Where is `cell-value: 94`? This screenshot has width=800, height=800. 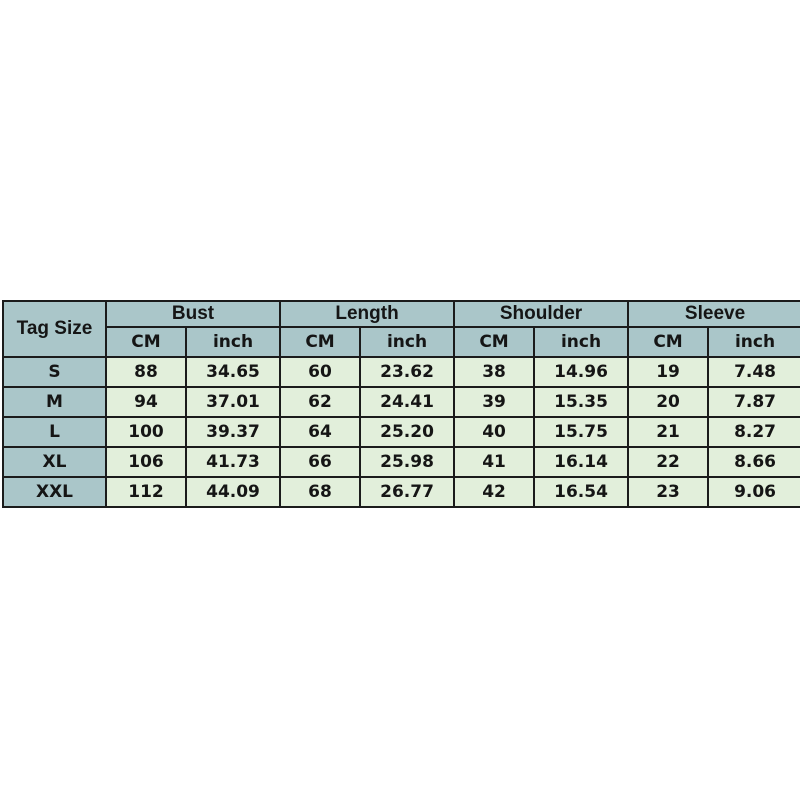
cell-value: 94 is located at coordinates (146, 402).